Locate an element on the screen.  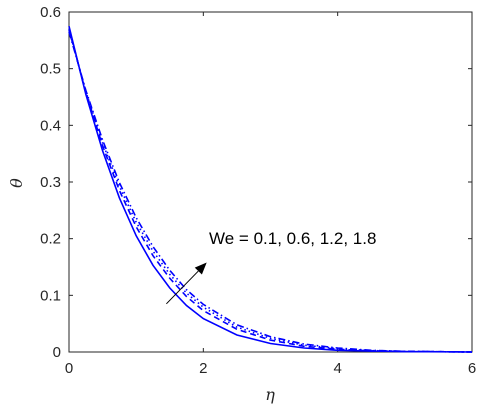
annotation-arrow is located at coordinates (182, 287).